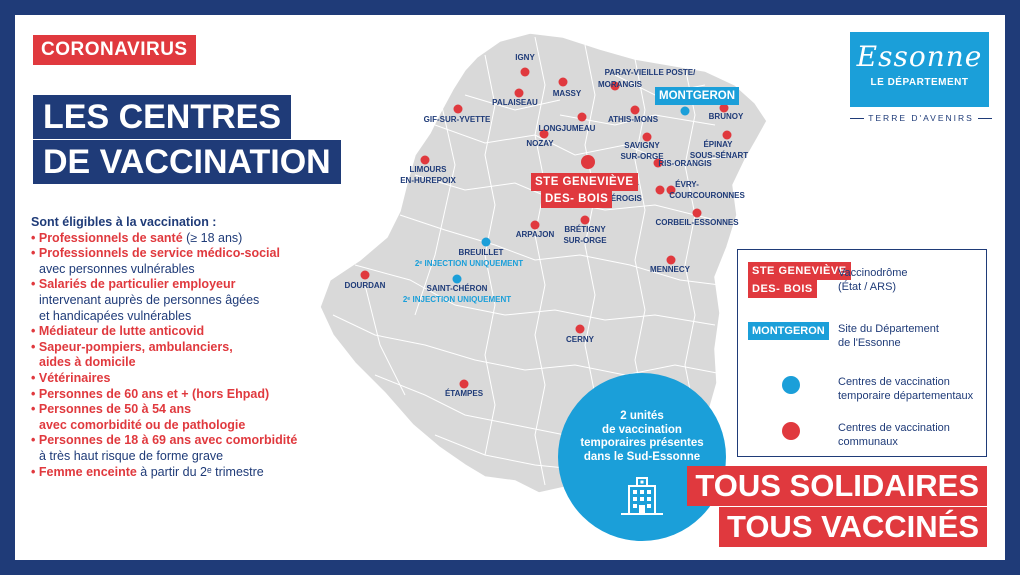 Image resolution: width=1020 pixels, height=575 pixels. Describe the element at coordinates (137, 284) in the screenshot. I see `eligibility-item-highlight: Salariés de particulier employeur` at that location.